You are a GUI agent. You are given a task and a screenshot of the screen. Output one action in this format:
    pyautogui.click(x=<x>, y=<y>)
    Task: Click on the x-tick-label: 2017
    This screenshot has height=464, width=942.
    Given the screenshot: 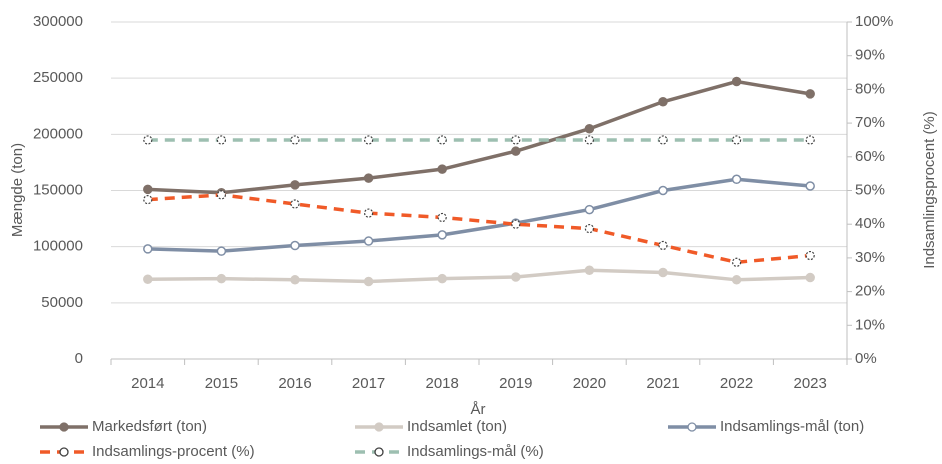 What is the action you would take?
    pyautogui.click(x=368, y=383)
    